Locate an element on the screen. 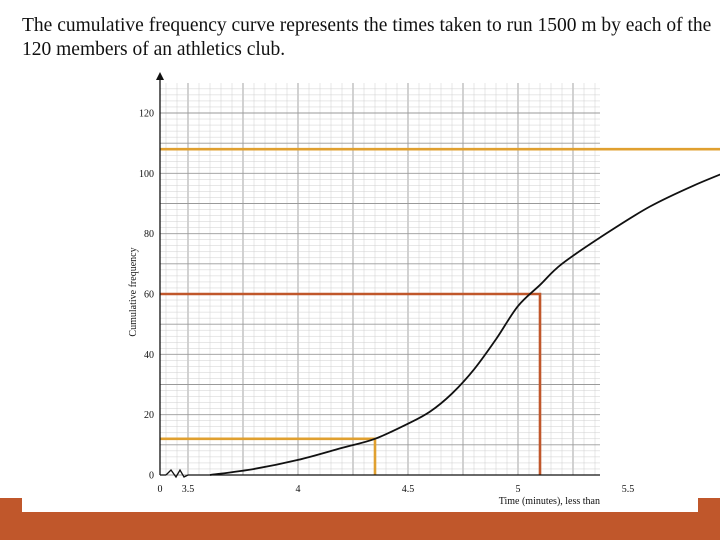 The height and width of the screenshot is (540, 720). y-axis-label: Cumulative frequency is located at coordinates (133, 291).